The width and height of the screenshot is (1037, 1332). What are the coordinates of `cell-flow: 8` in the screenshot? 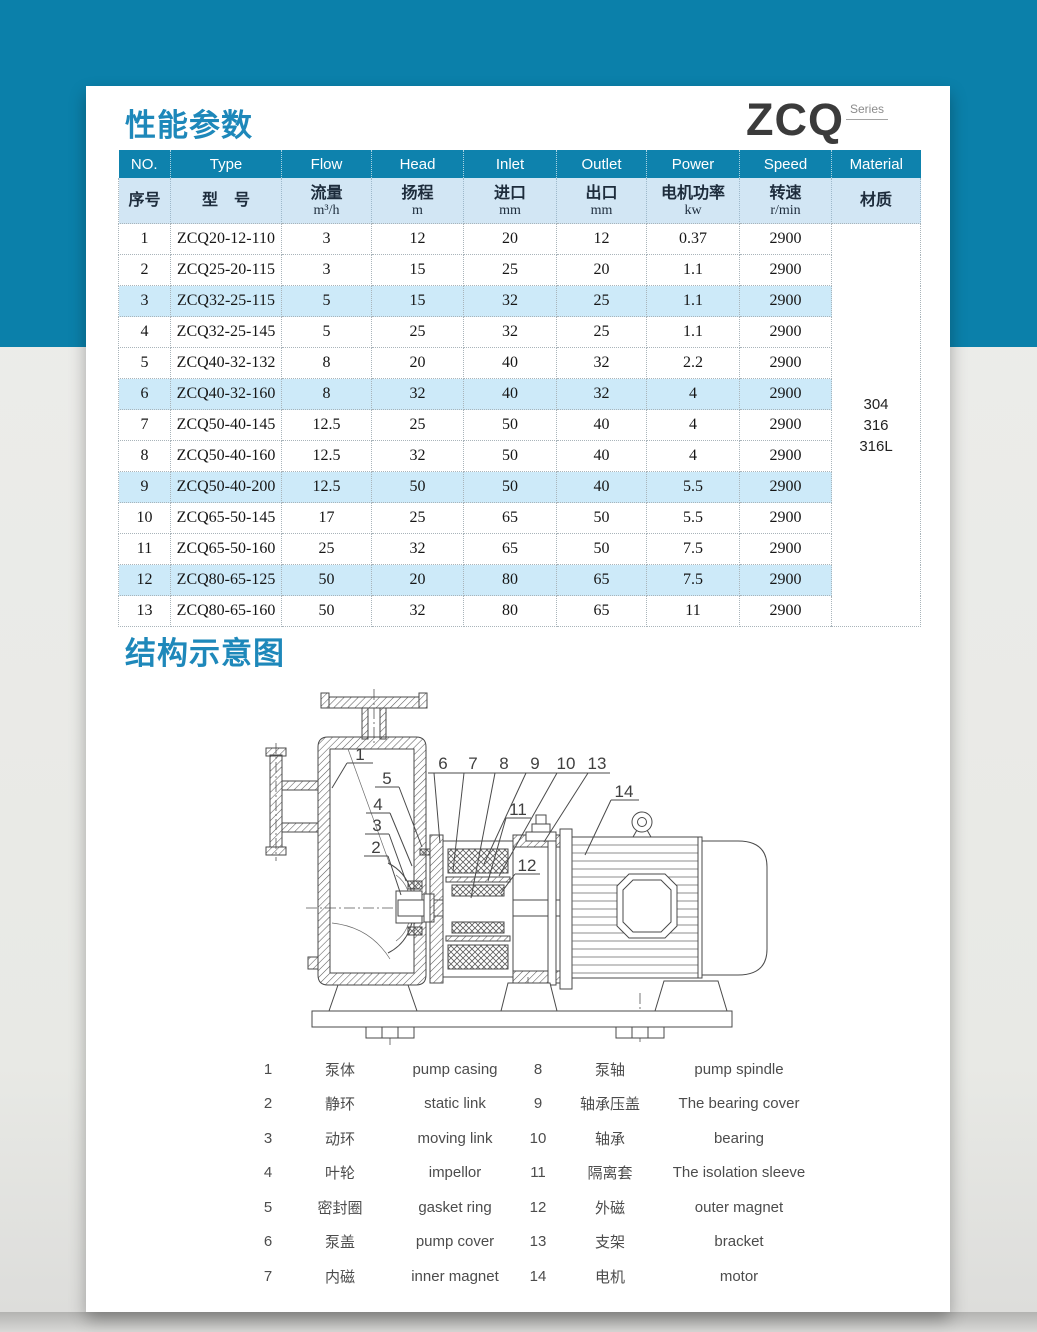 It's located at (326, 394).